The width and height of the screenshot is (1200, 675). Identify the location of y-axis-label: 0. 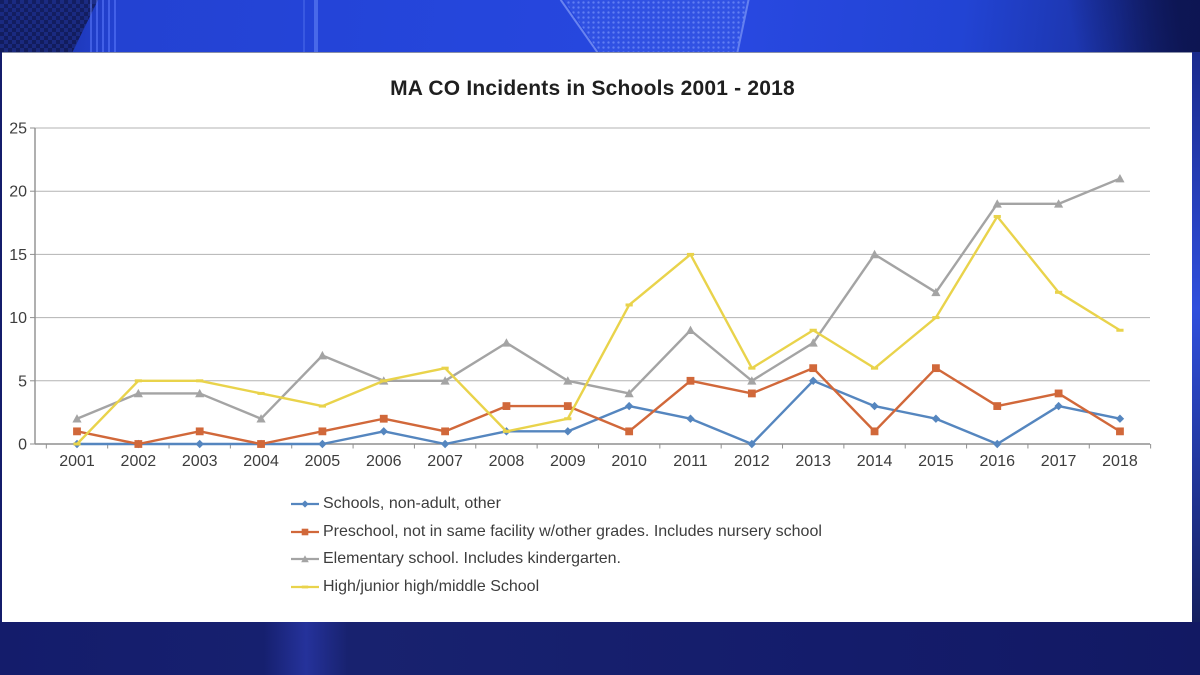
(22, 445).